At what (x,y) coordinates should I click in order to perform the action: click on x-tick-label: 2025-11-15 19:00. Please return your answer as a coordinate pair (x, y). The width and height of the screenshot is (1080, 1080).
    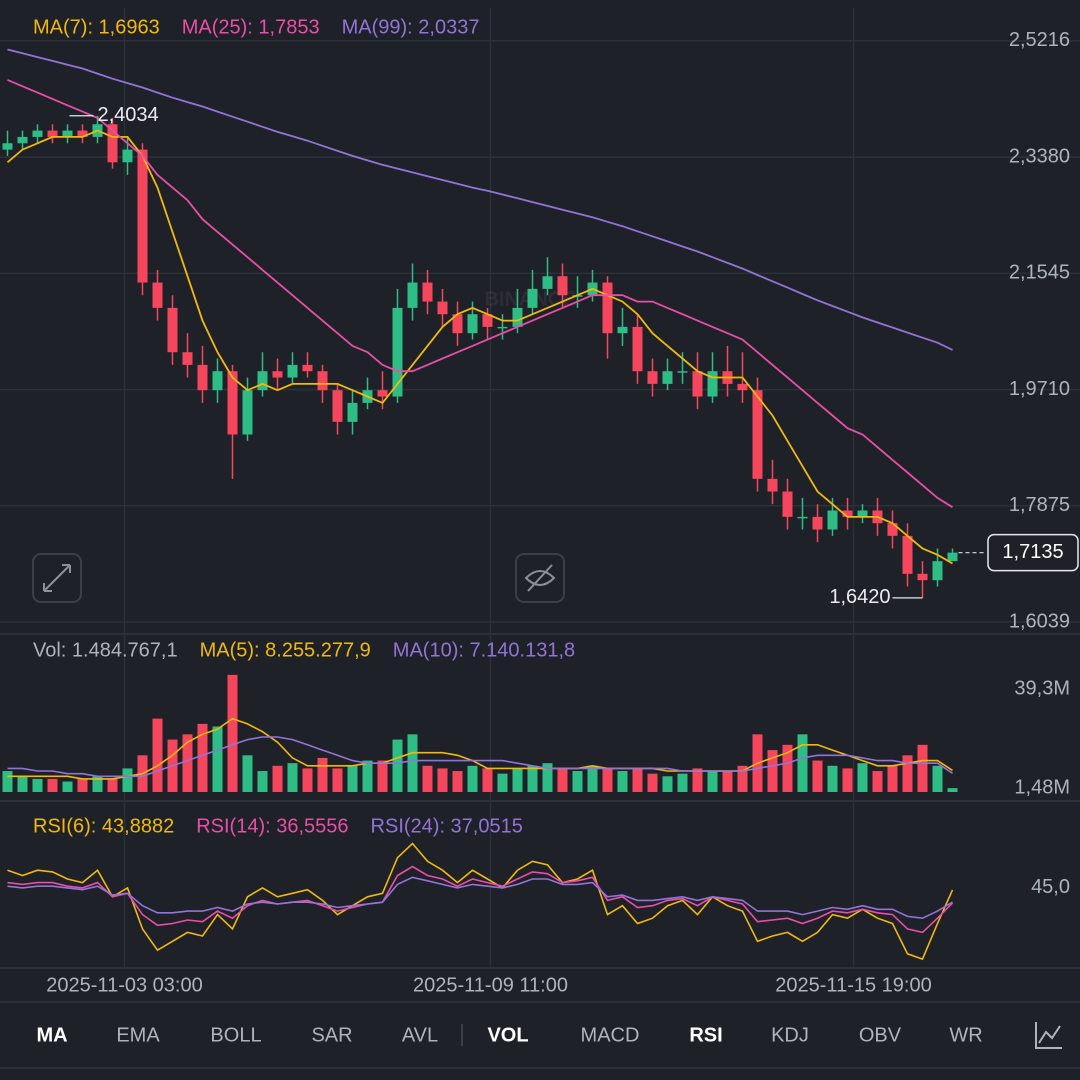
    Looking at the image, I should click on (853, 985).